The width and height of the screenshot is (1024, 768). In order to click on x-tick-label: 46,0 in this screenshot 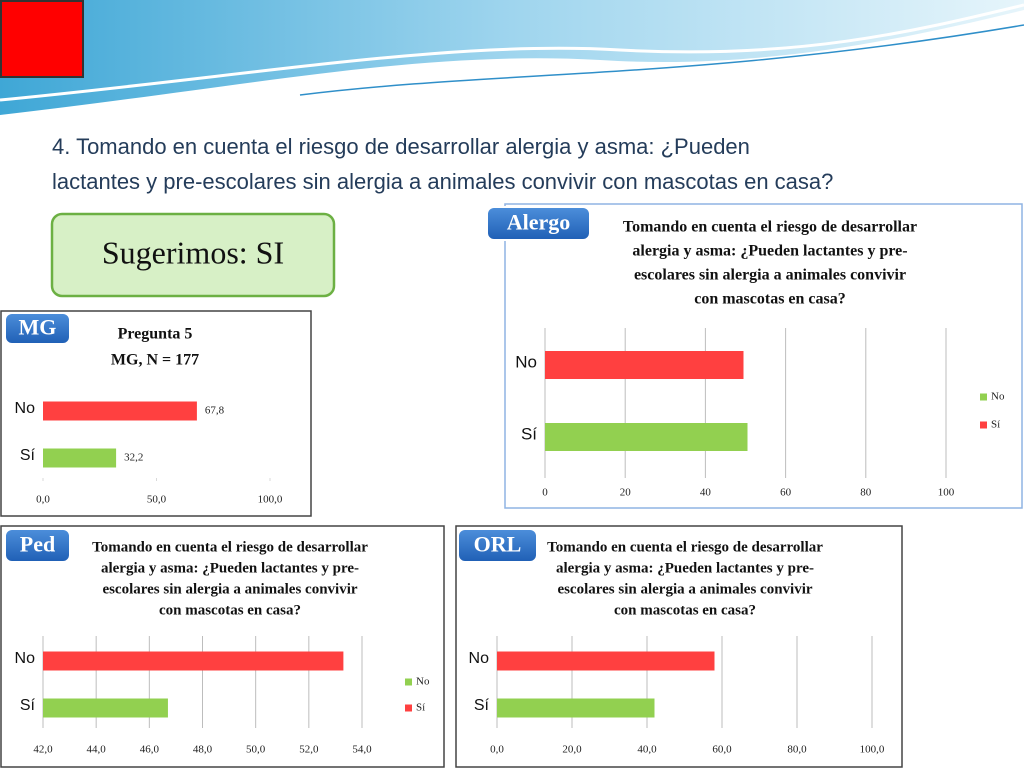, I will do `click(150, 750)`.